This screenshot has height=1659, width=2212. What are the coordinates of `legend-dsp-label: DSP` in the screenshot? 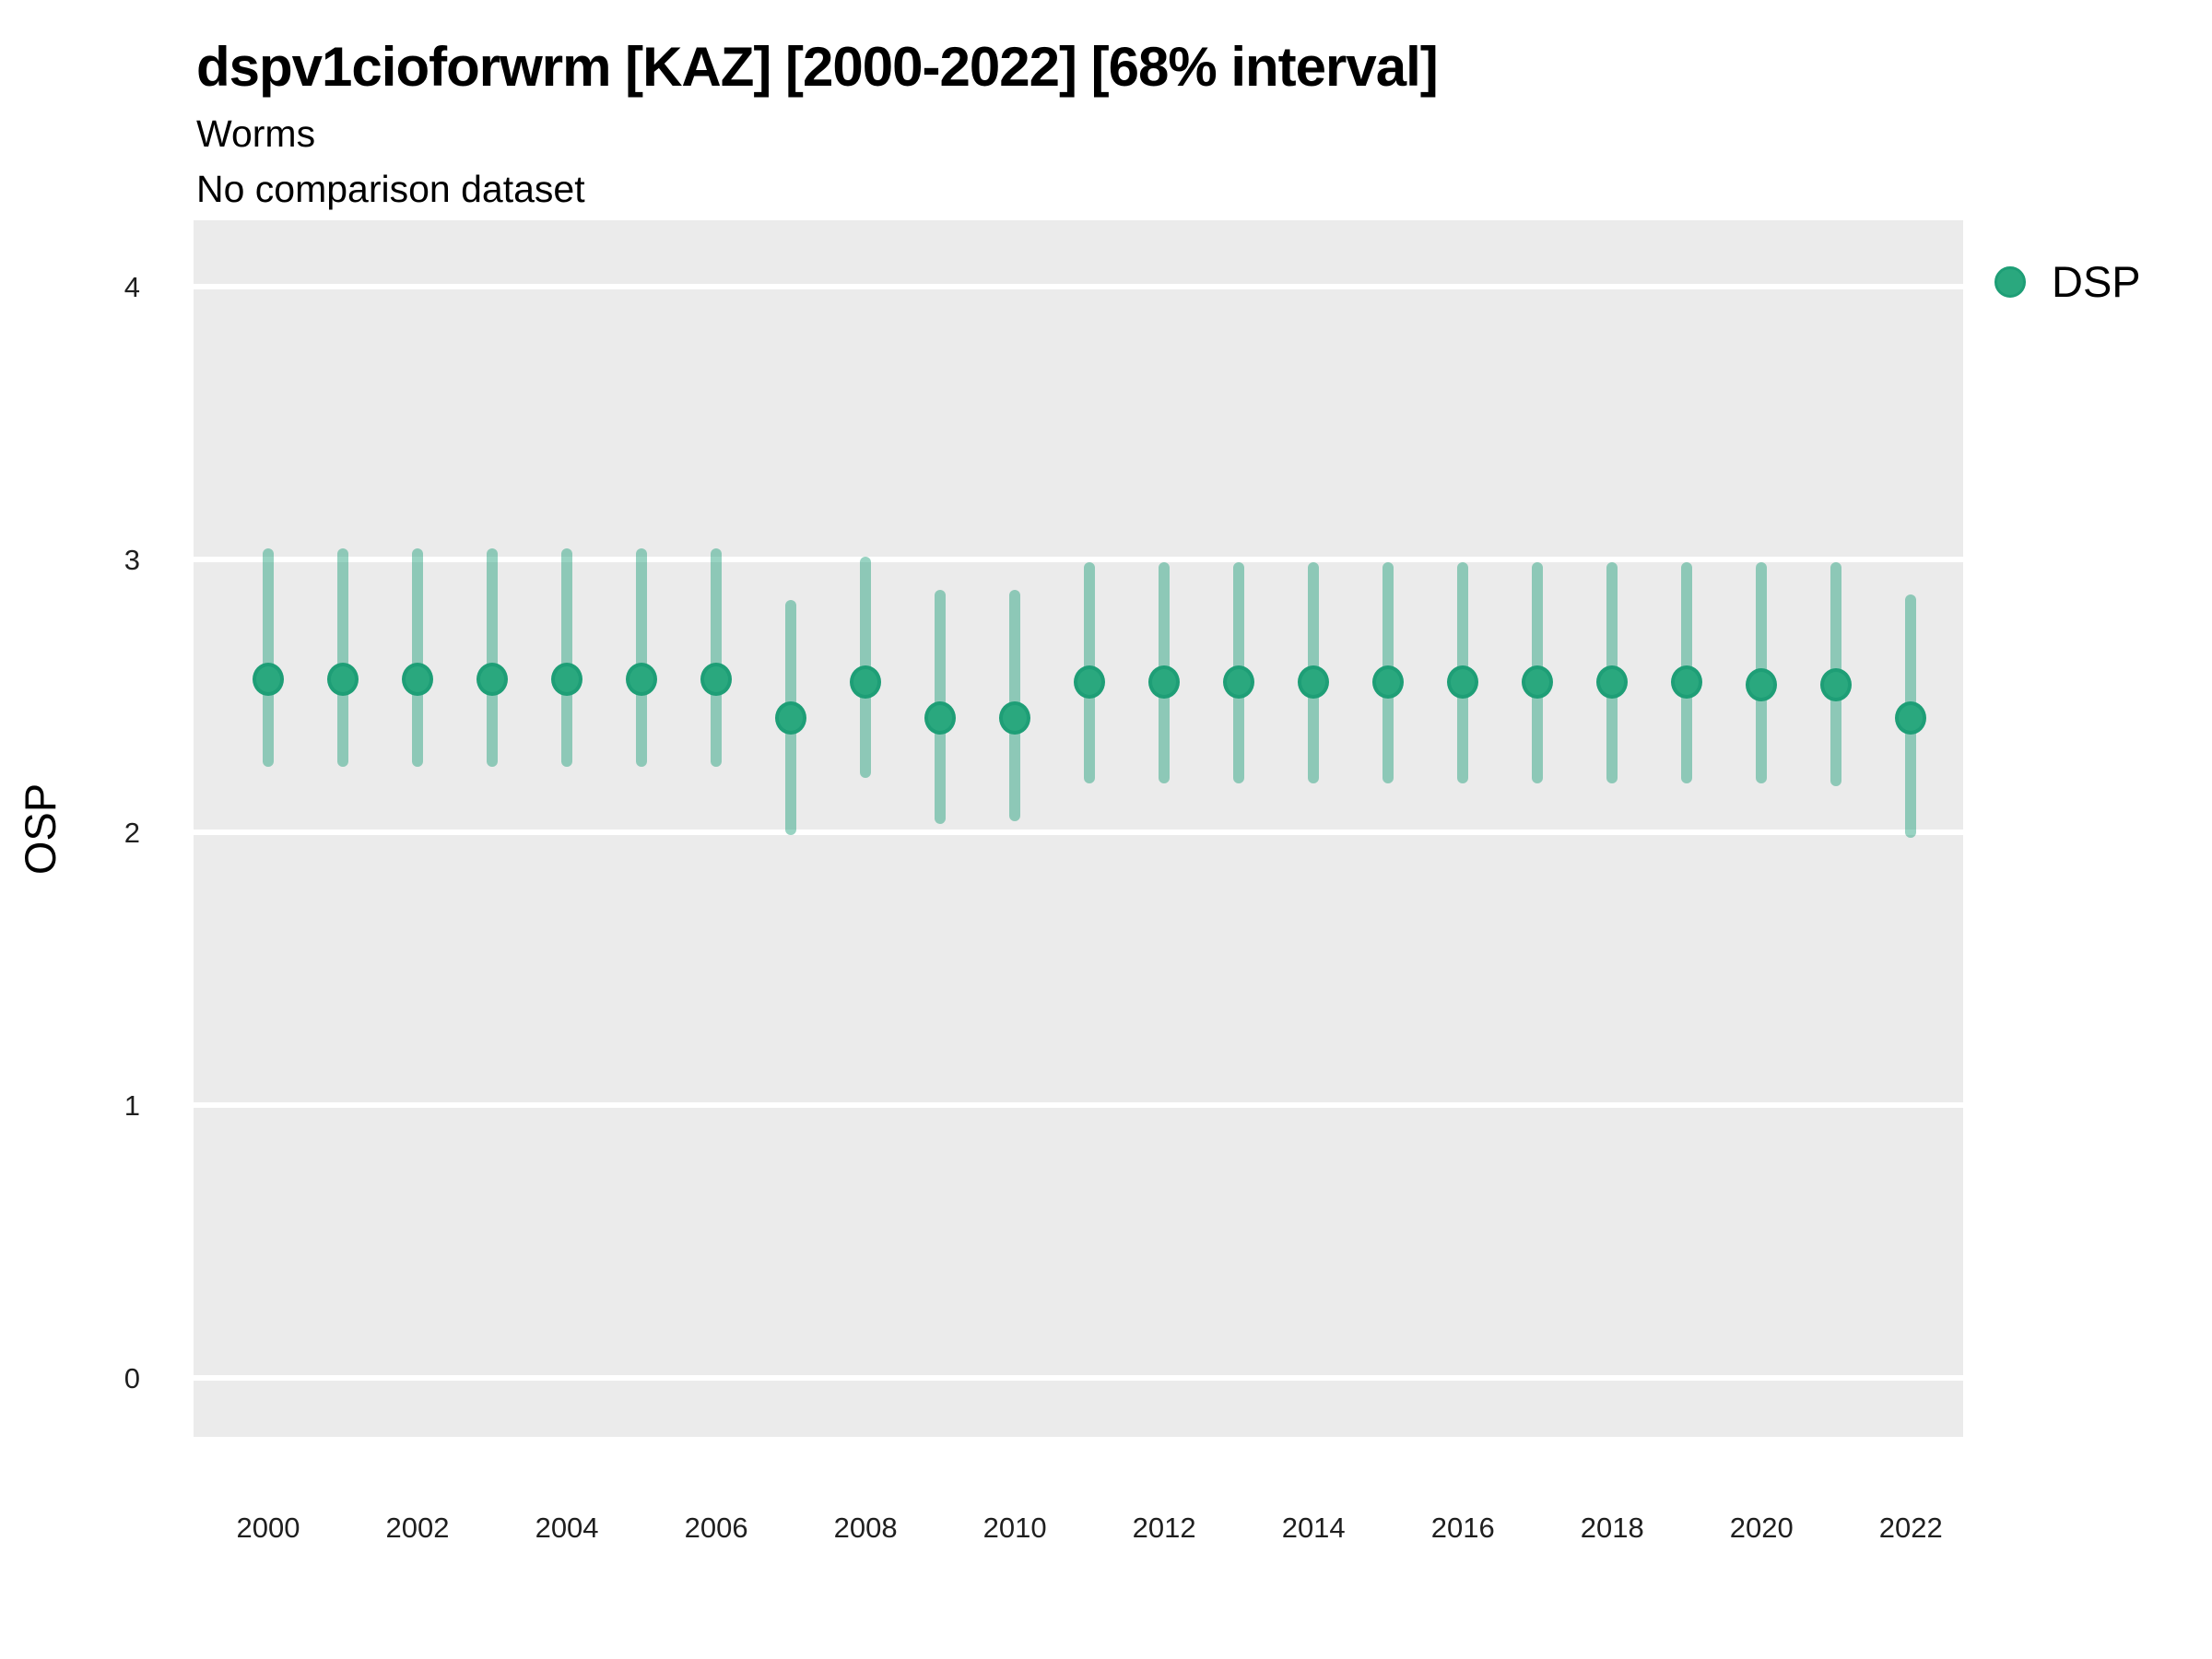 It's located at (2096, 281).